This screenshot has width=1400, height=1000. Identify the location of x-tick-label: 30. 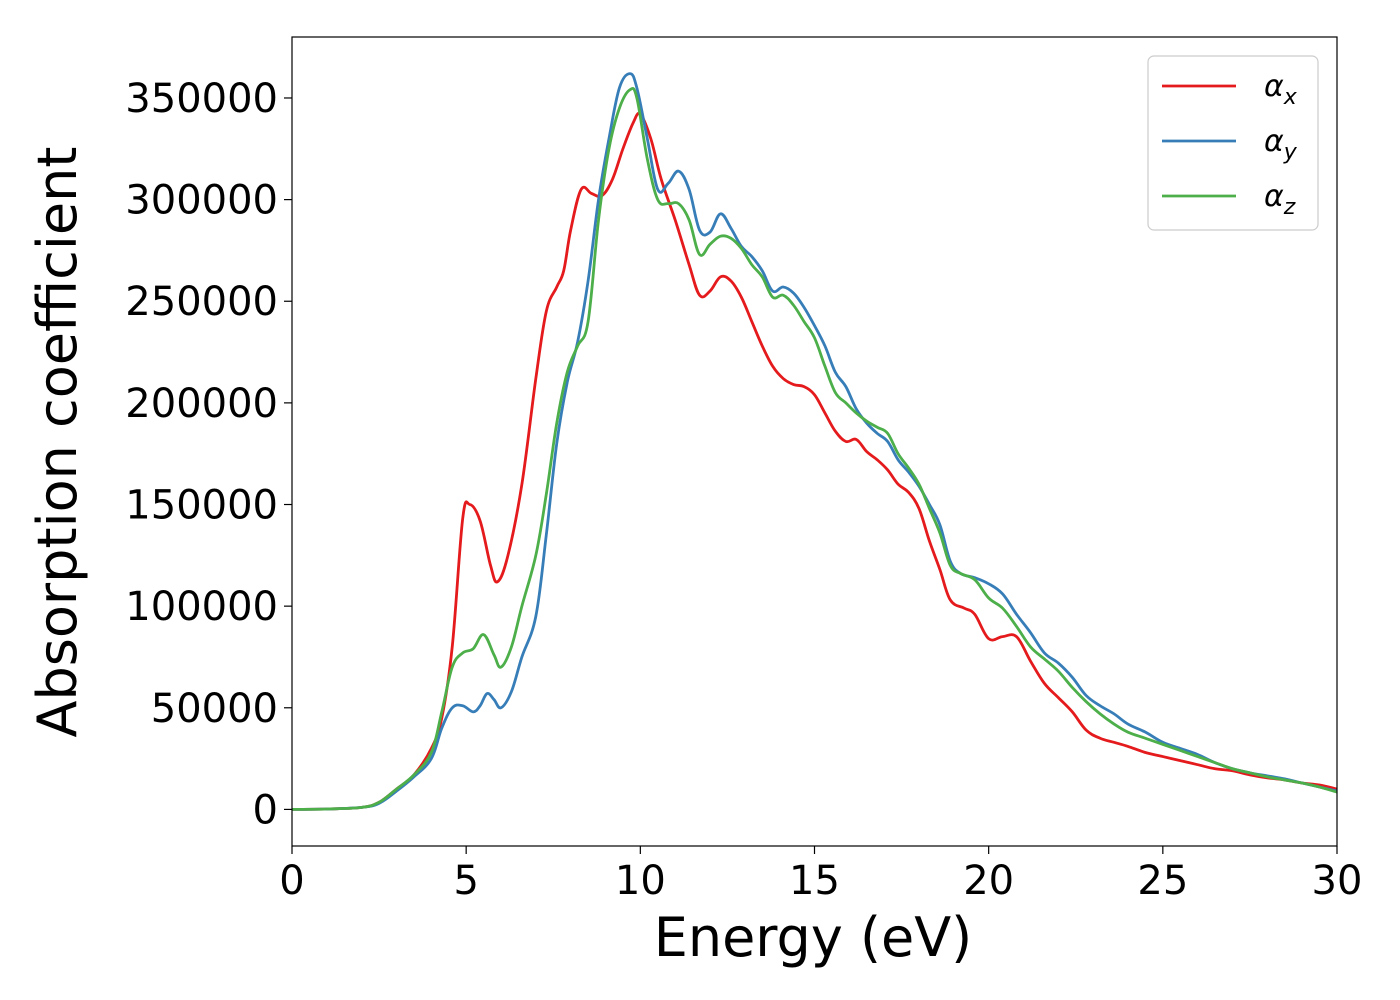
(1337, 881).